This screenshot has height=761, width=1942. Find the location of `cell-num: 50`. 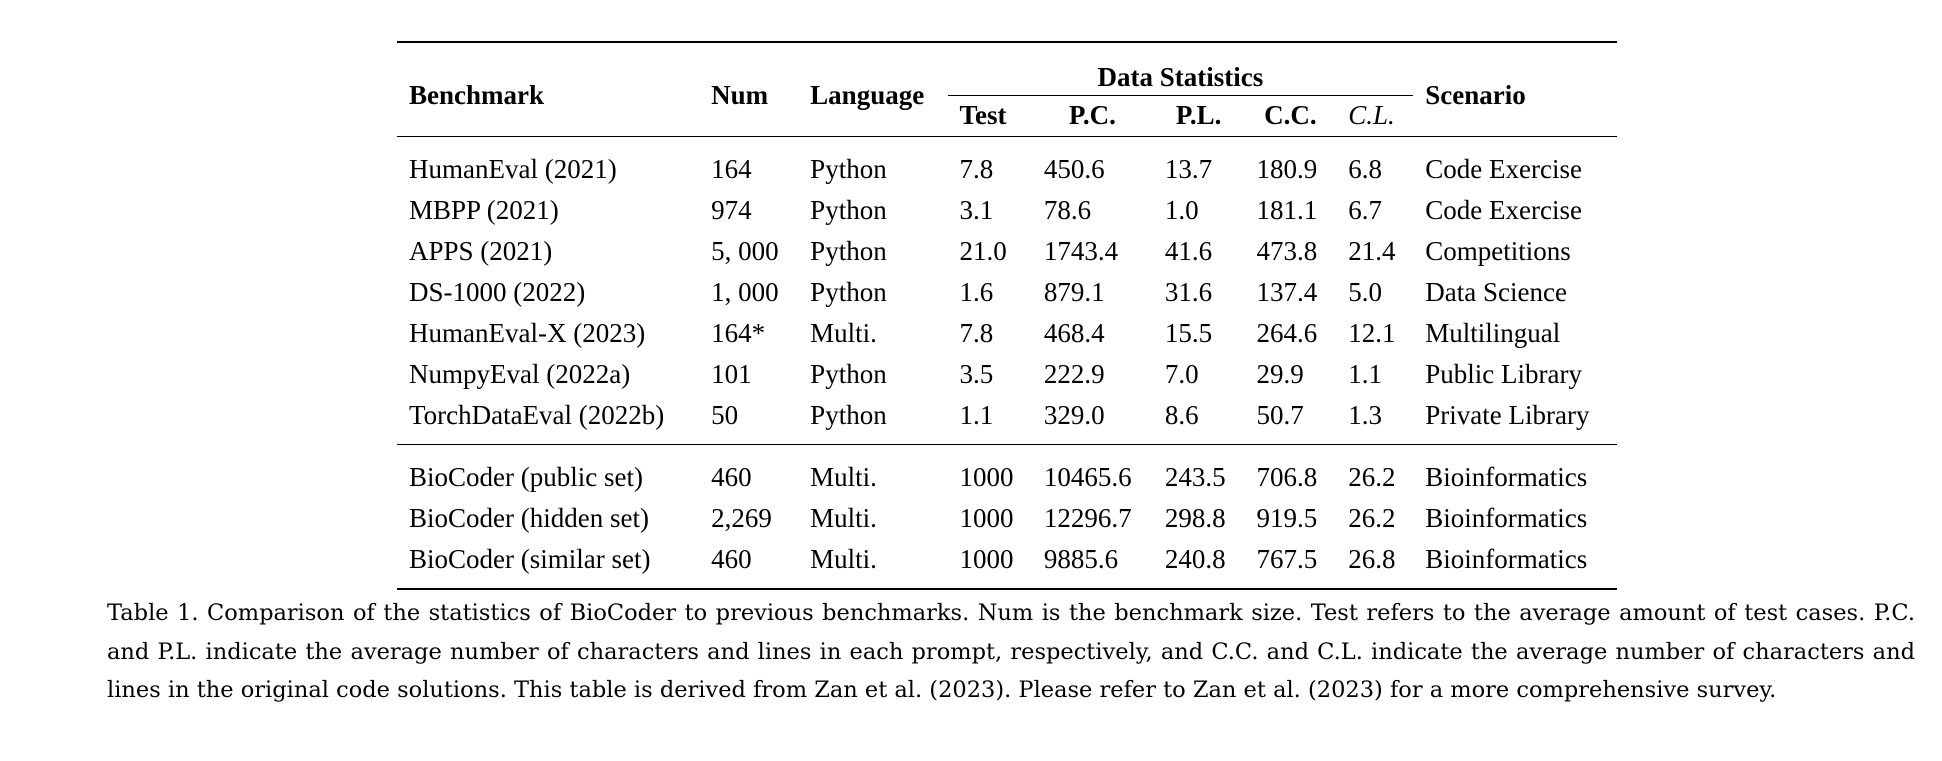

cell-num: 50 is located at coordinates (725, 415).